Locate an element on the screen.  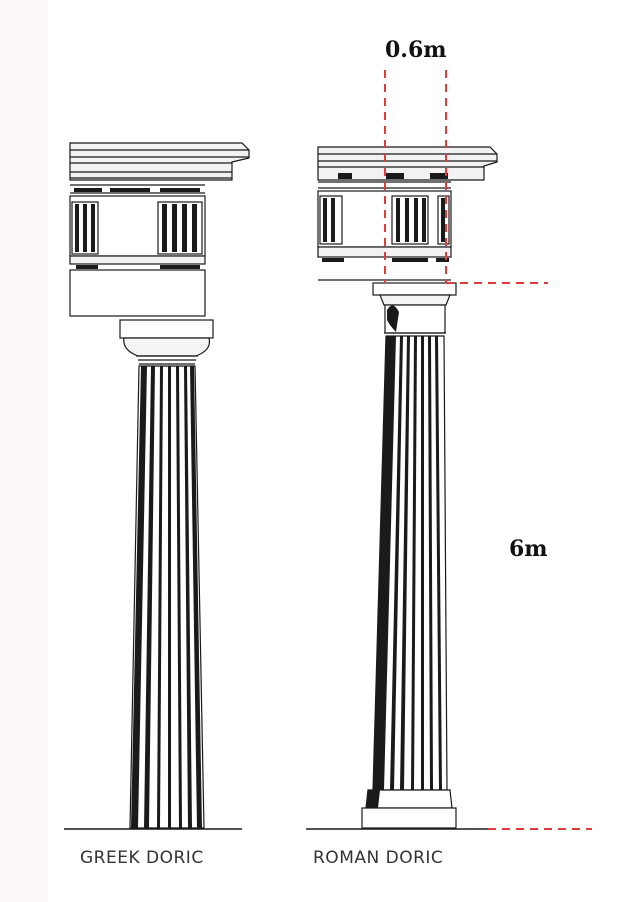
greek-shaft is located at coordinates (167, 597).